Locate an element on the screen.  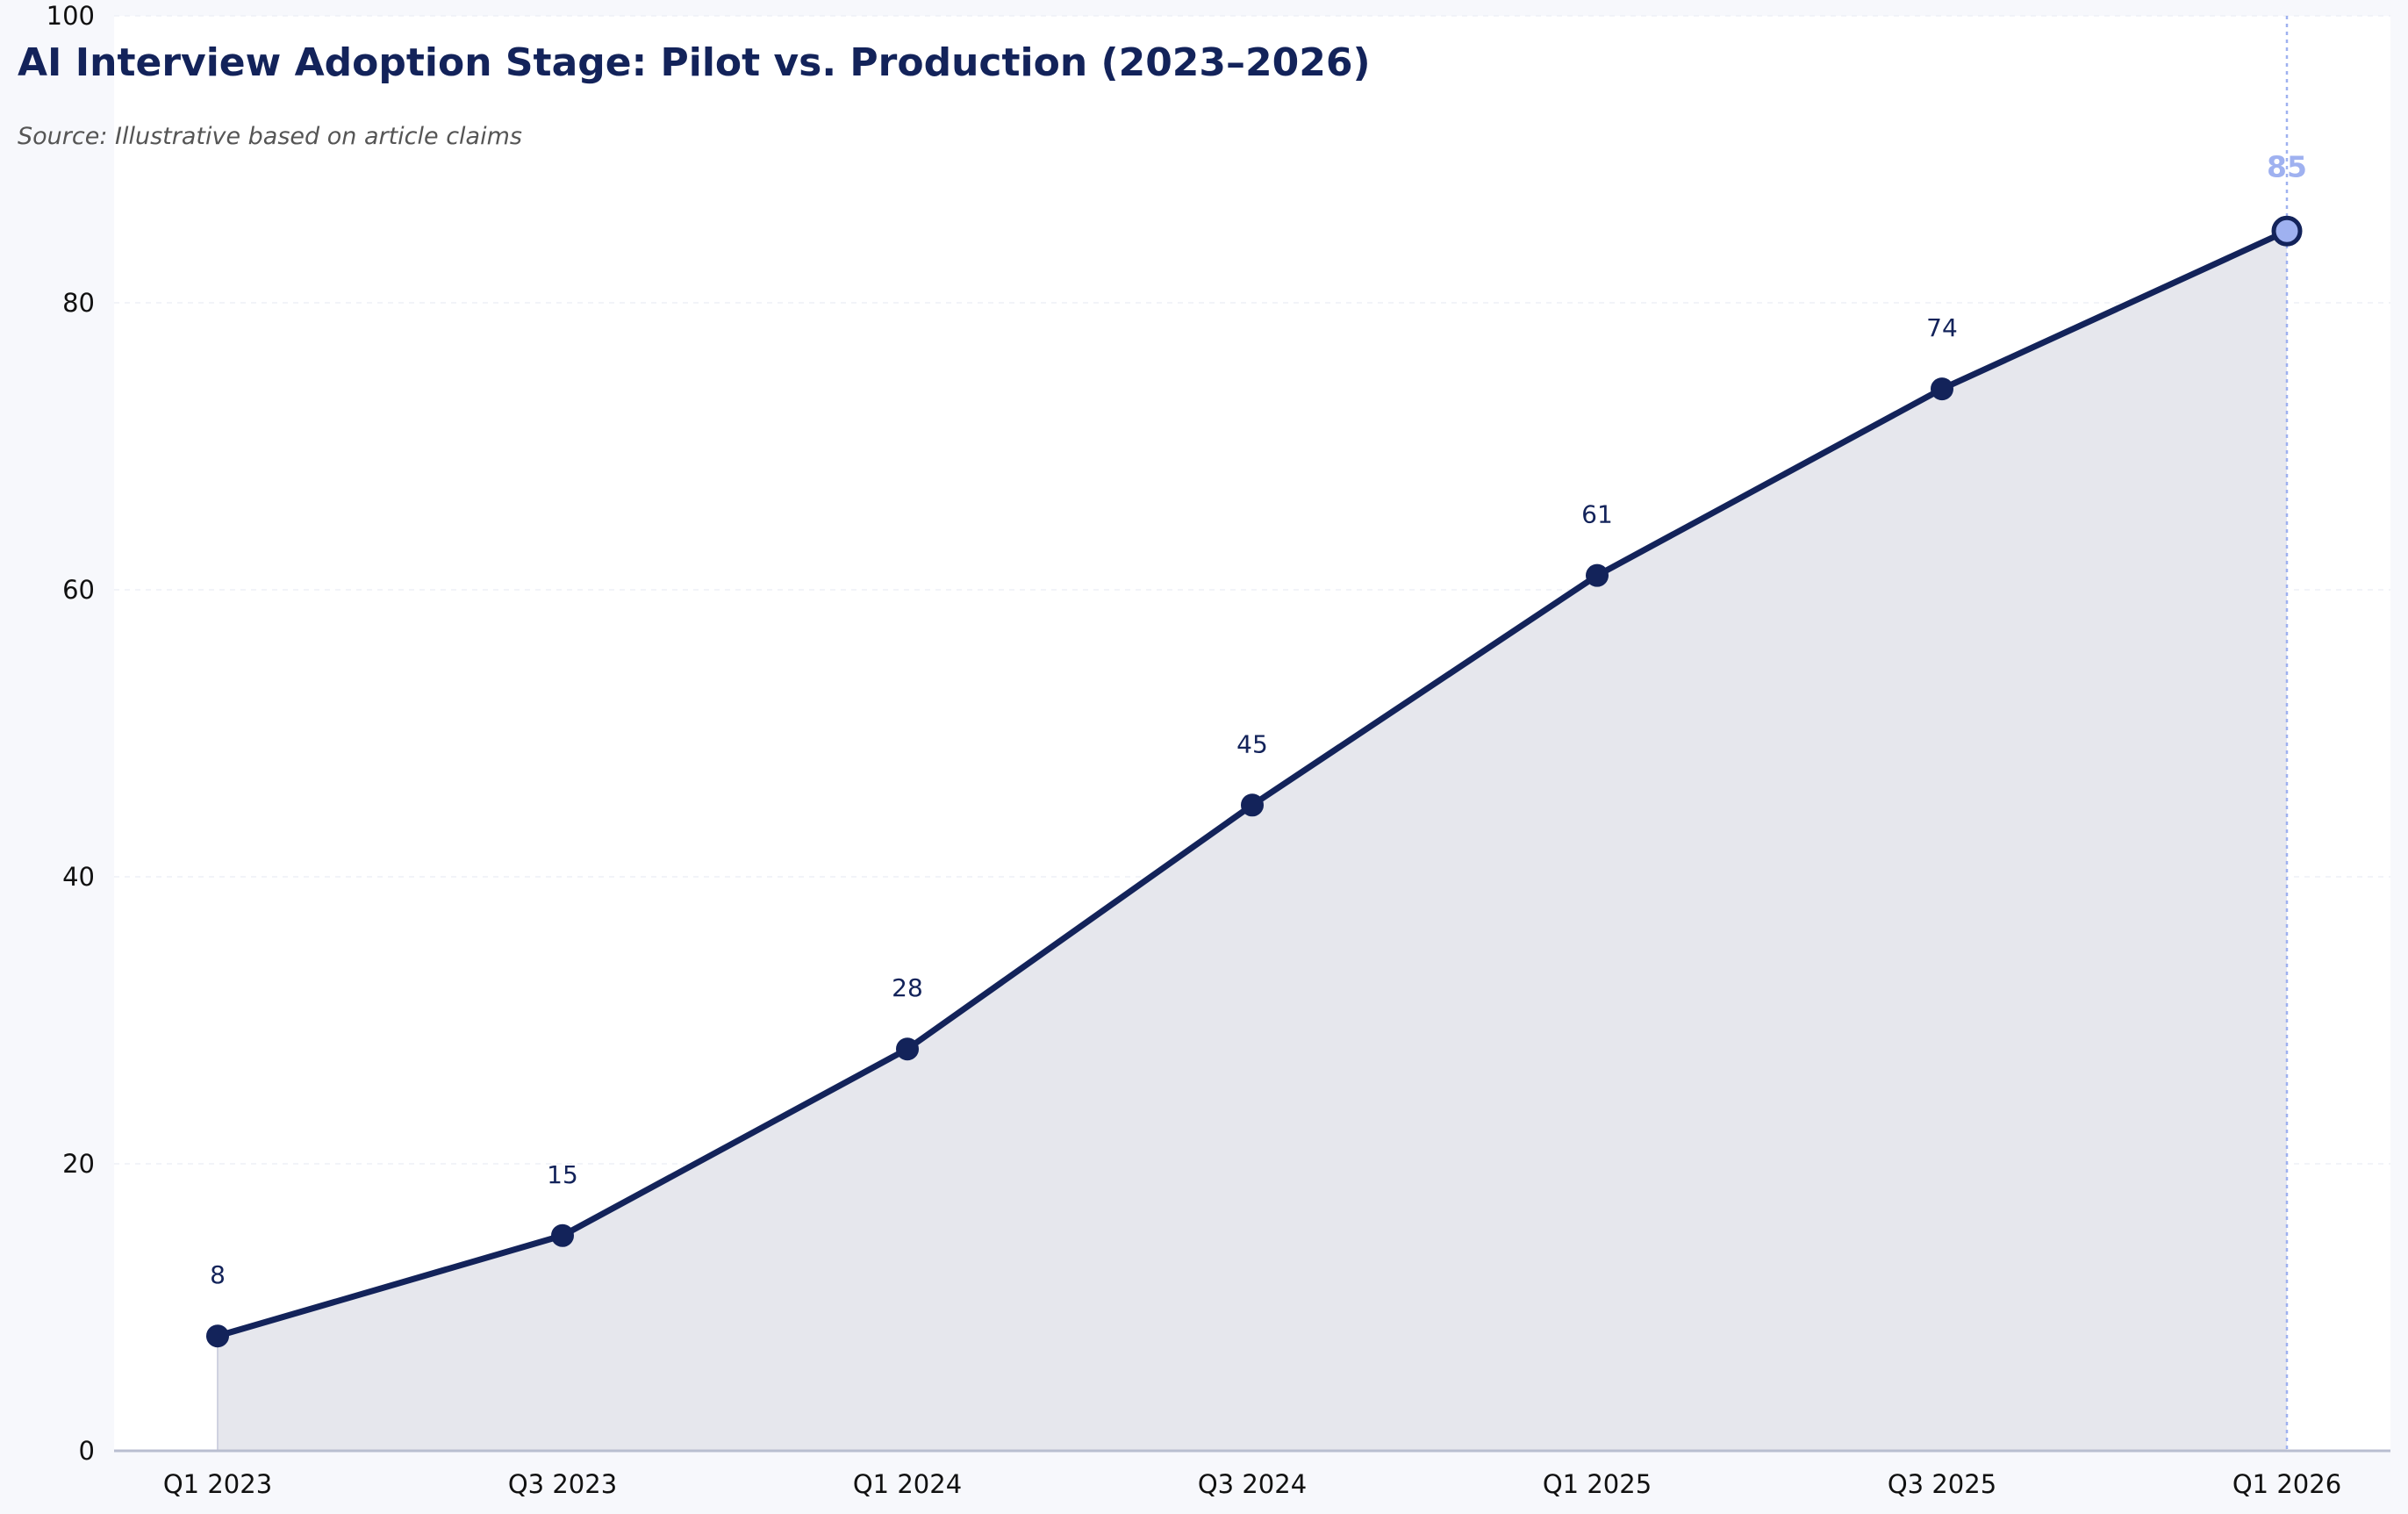
data-label: 8 is located at coordinates (218, 1274).